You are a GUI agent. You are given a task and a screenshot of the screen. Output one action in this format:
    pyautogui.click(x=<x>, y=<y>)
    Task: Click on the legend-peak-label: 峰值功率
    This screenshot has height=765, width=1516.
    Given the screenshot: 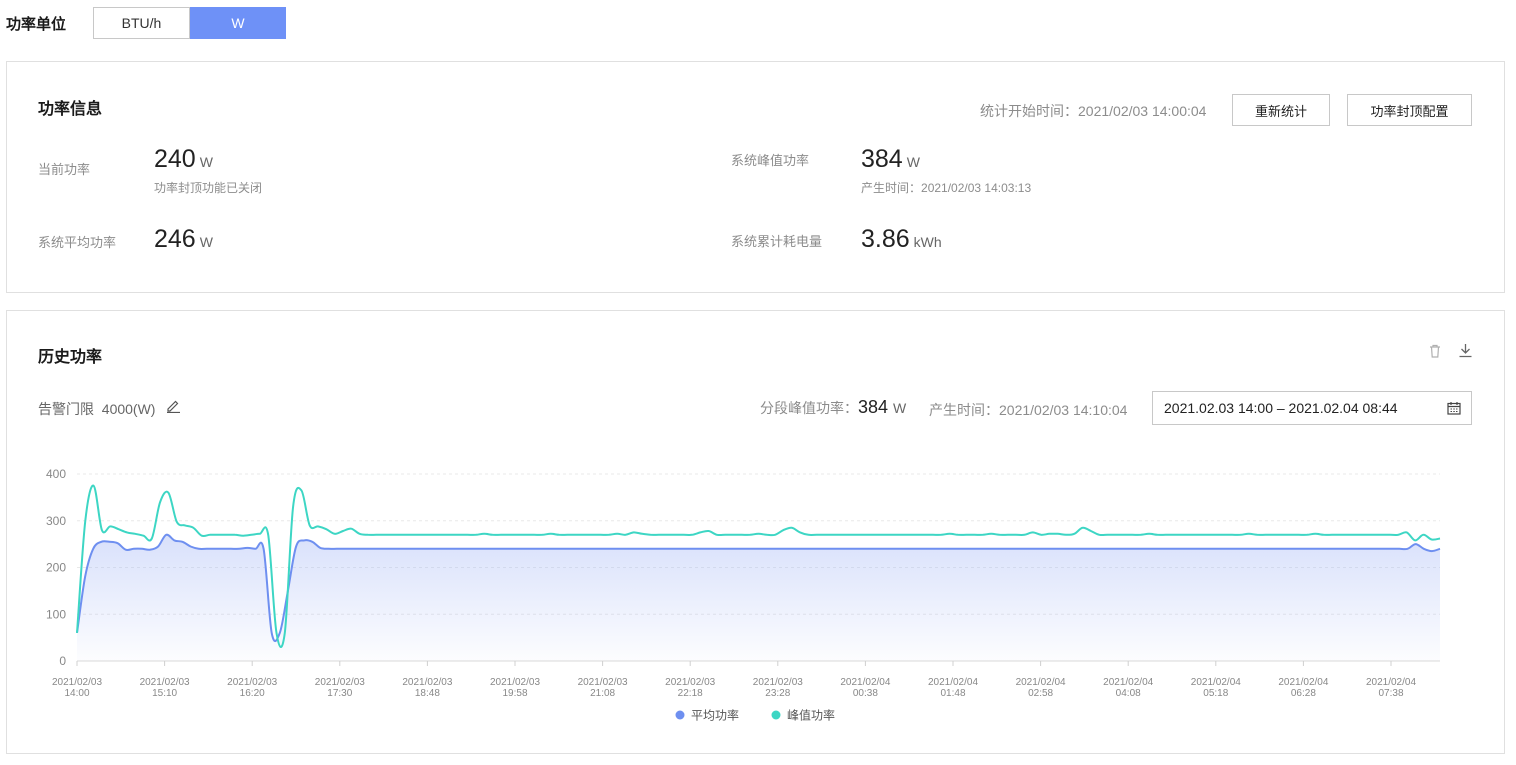 What is the action you would take?
    pyautogui.click(x=811, y=715)
    